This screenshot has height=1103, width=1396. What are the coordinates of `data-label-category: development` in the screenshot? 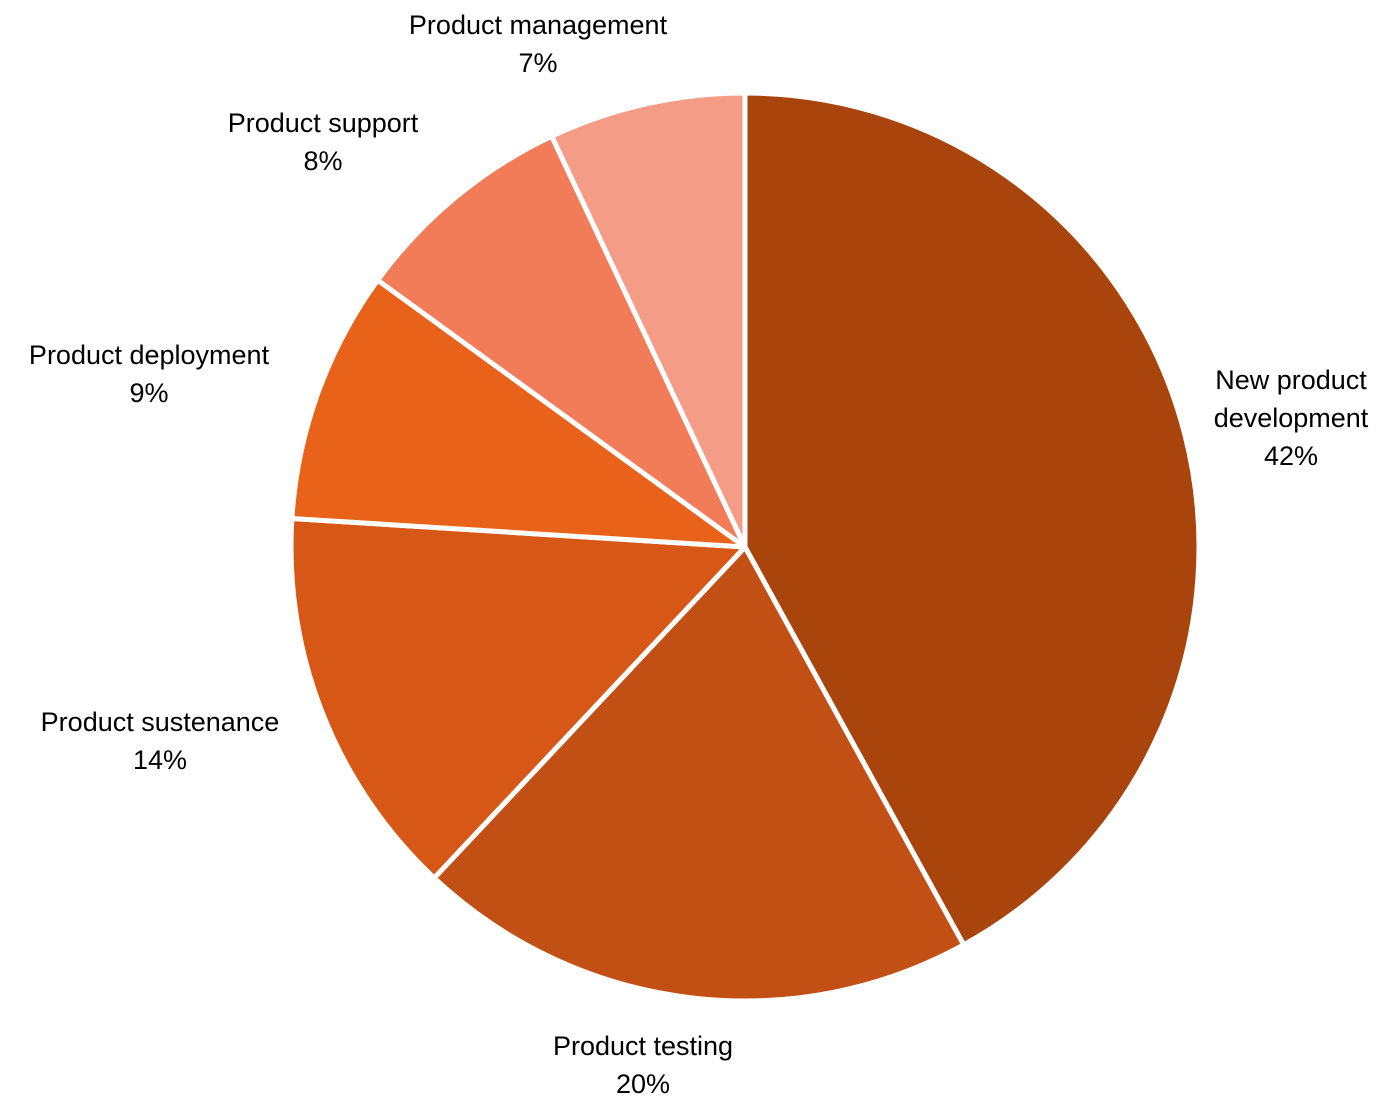 It's located at (1291, 418).